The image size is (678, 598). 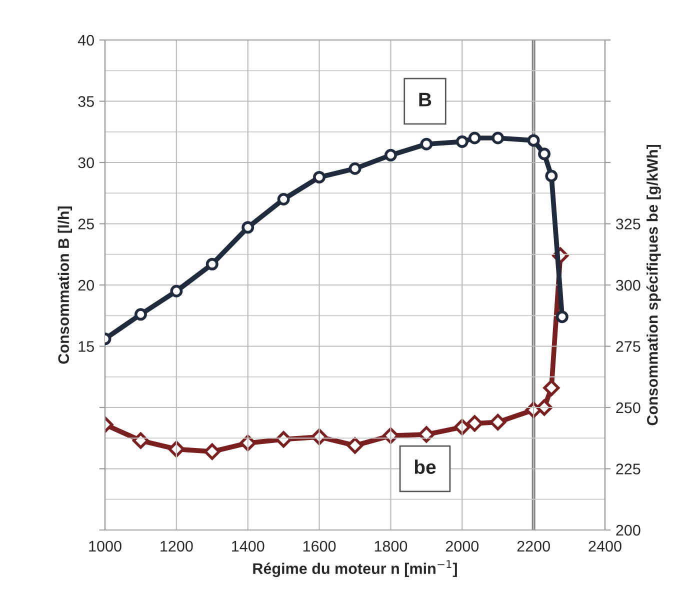 I want to click on y-tick-label: 30, so click(x=86, y=162).